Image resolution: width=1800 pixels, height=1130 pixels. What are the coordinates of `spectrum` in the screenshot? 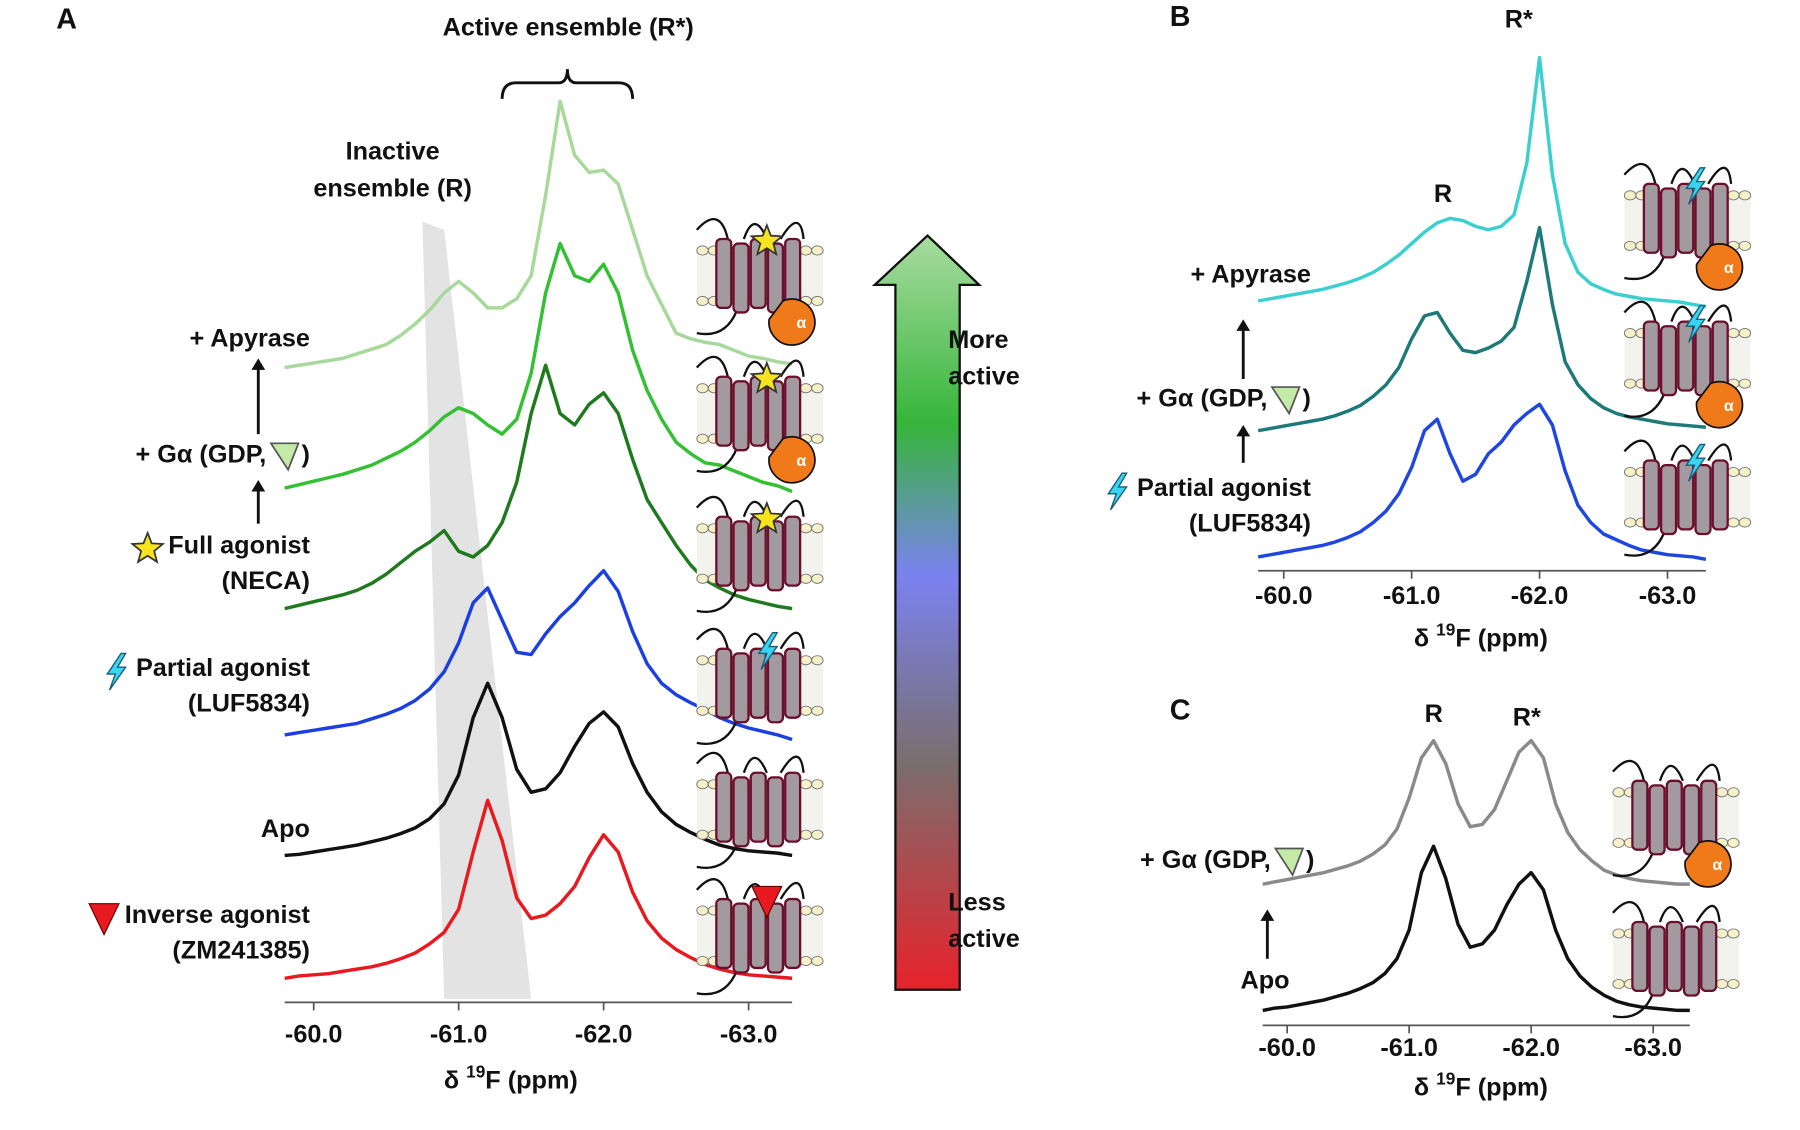 It's located at (1476, 928).